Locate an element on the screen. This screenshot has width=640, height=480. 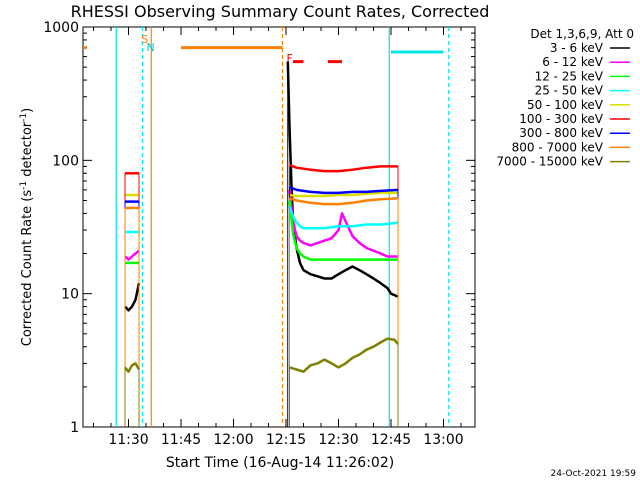
legend-label: 12 - 25 keV is located at coordinates (569, 76).